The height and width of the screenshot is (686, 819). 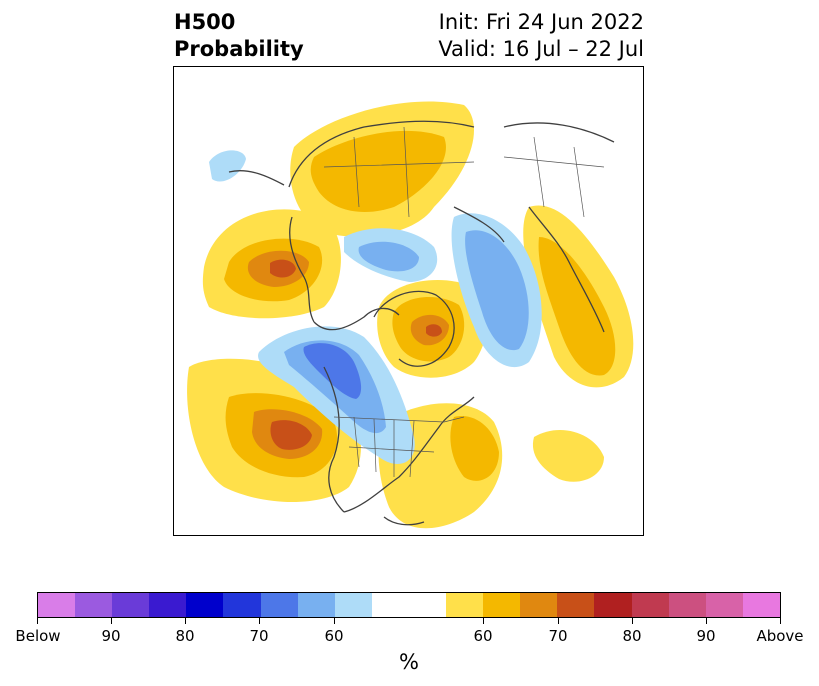 I want to click on colorbar-tick-label: Above, so click(x=780, y=636).